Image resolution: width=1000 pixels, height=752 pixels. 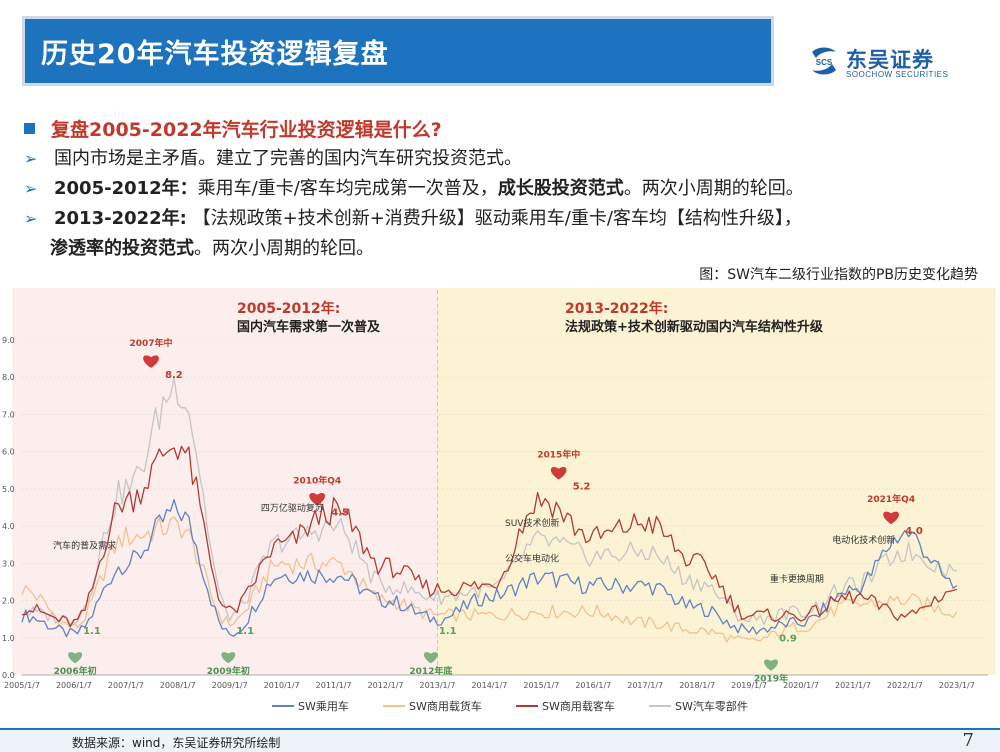 What do you see at coordinates (8, 675) in the screenshot?
I see `y-tick-label: 0.0` at bounding box center [8, 675].